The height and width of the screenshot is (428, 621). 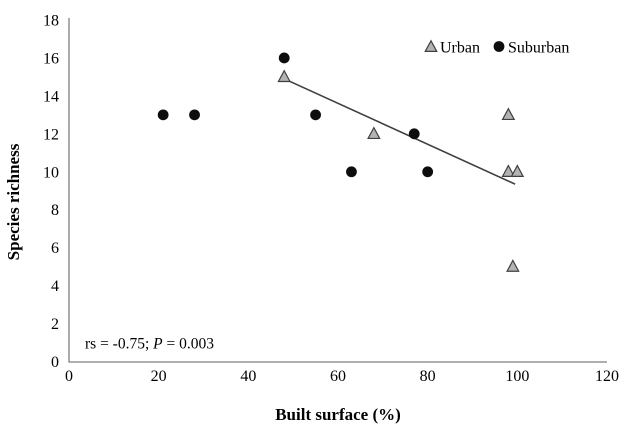 I want to click on trend-line-group, so click(x=399, y=131).